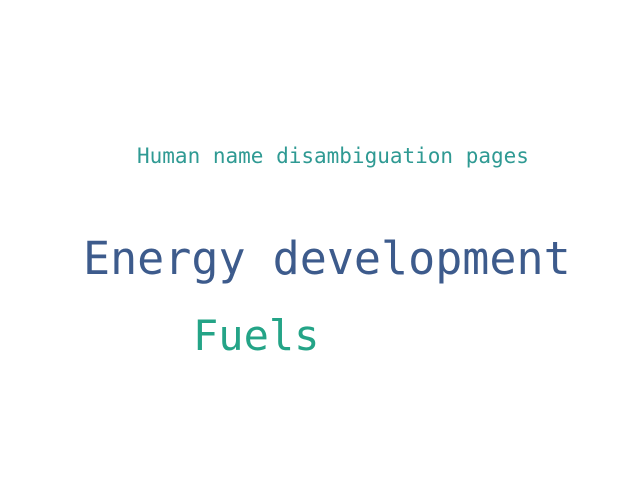  I want to click on word-energy-development: Energy development, so click(327, 258).